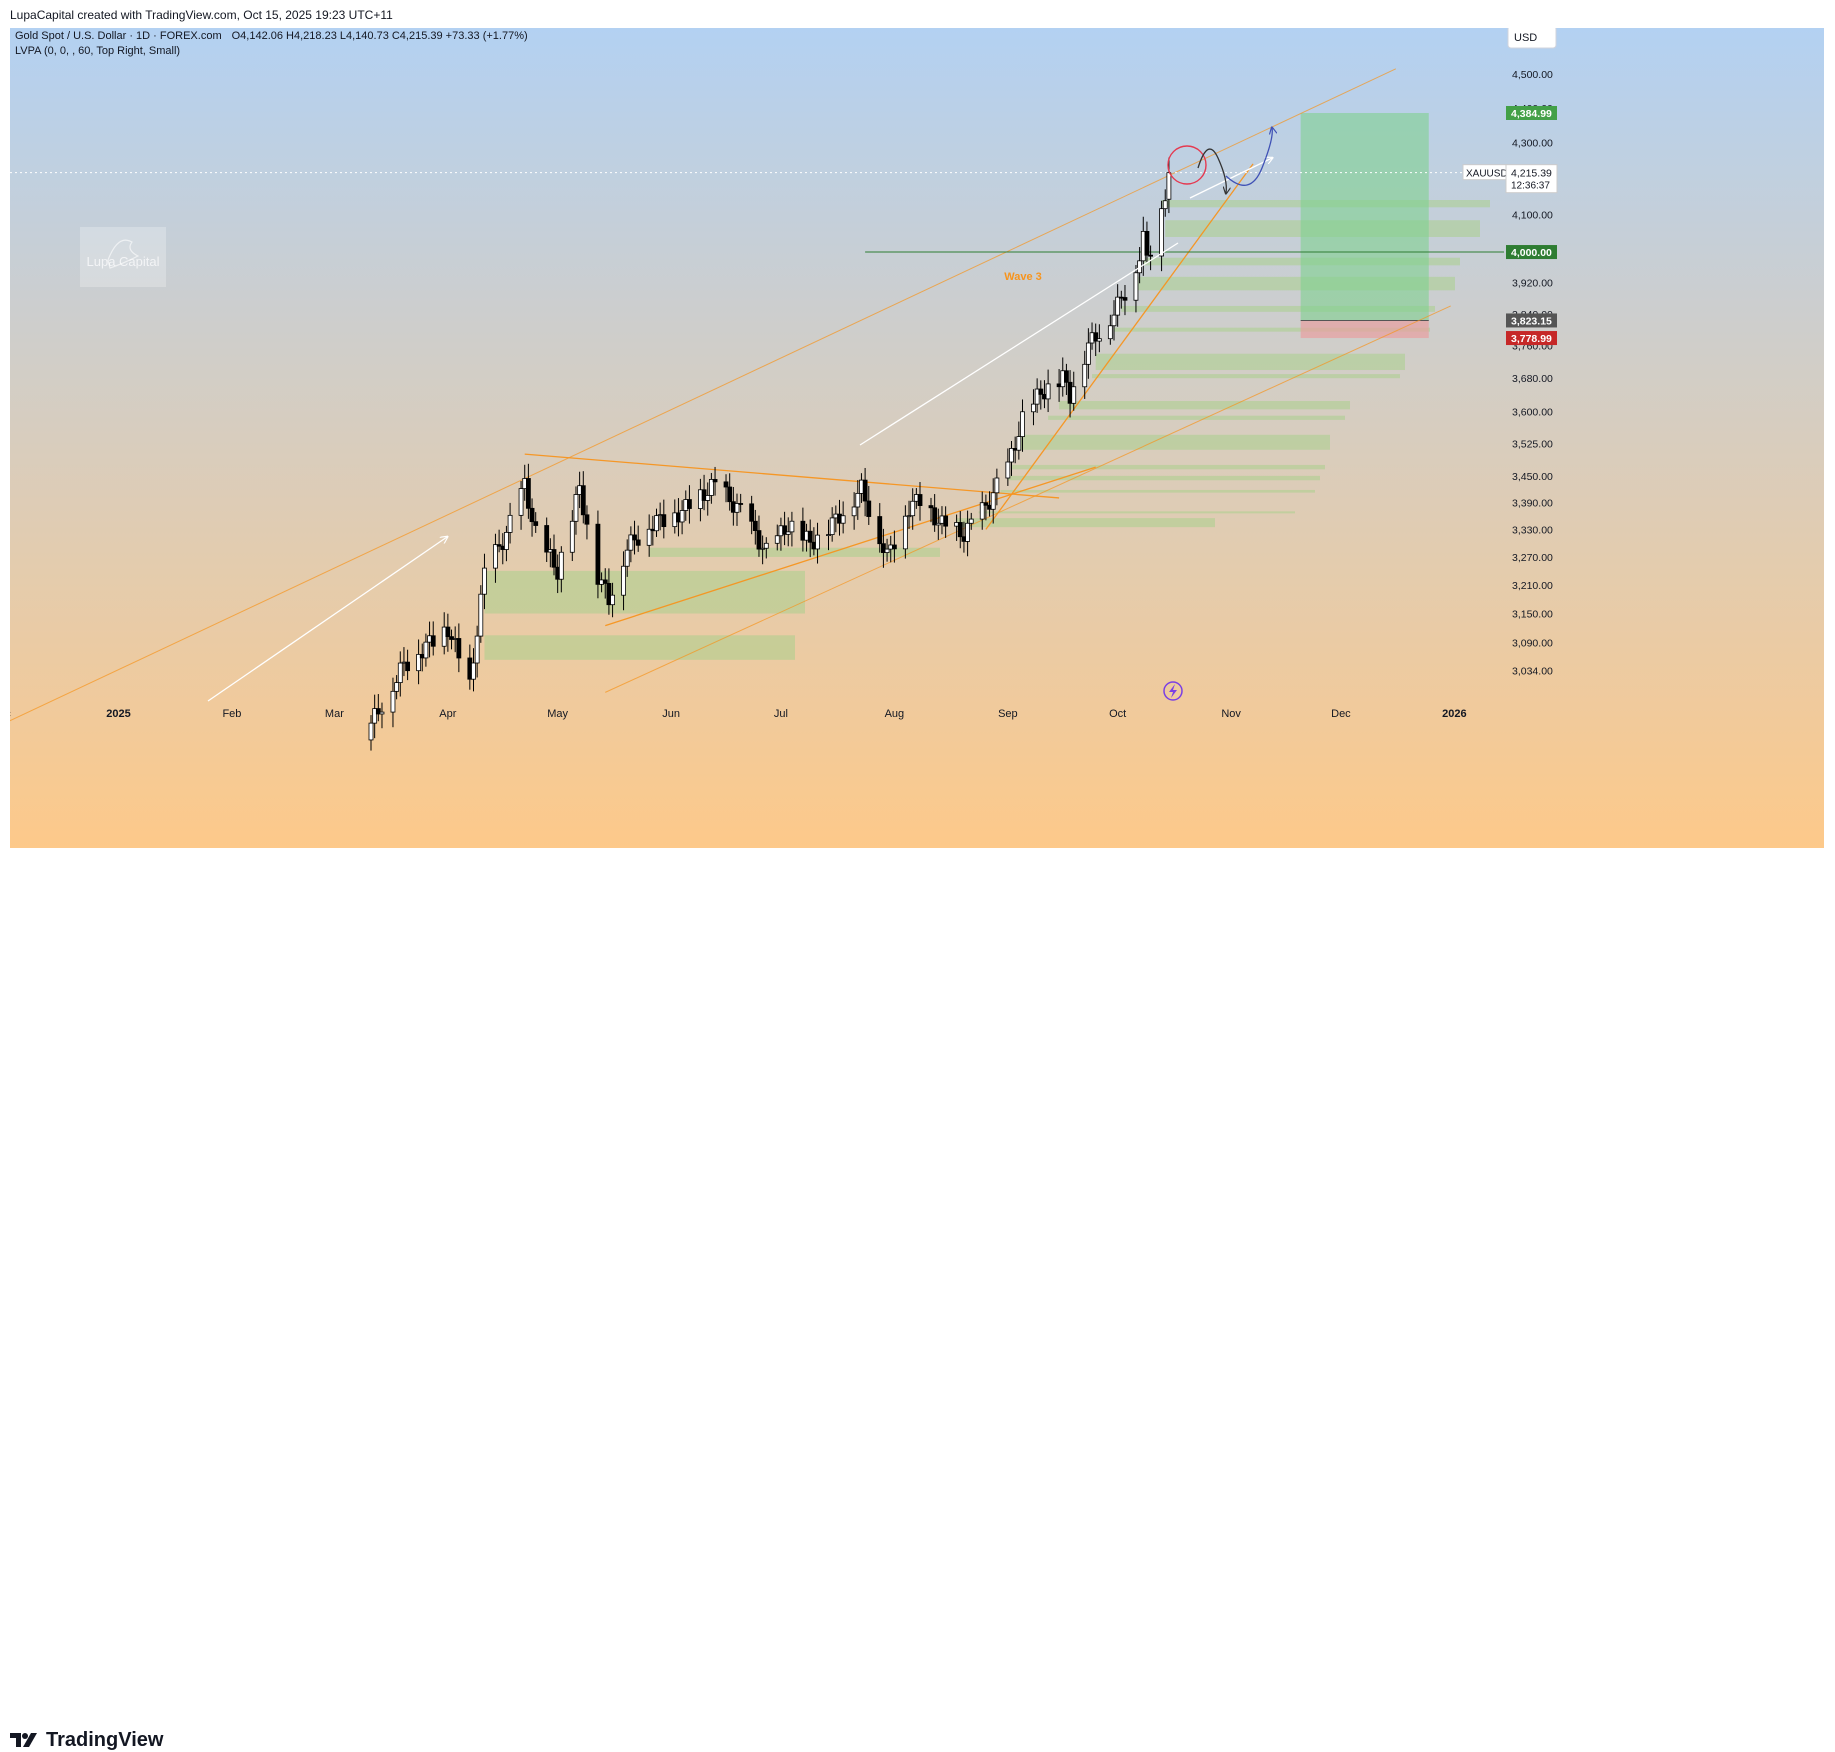 The width and height of the screenshot is (1835, 1752). I want to click on price-tick: 3,330.00, so click(1532, 530).